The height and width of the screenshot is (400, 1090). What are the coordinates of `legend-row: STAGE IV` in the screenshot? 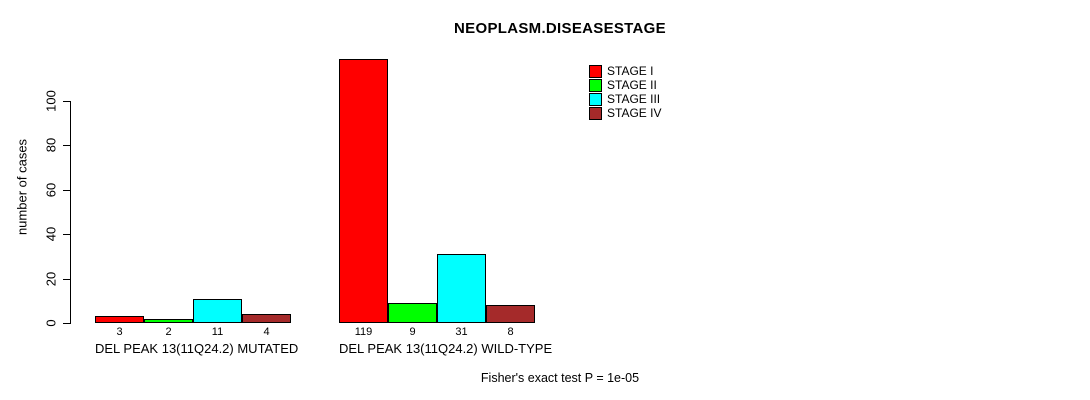 It's located at (625, 113).